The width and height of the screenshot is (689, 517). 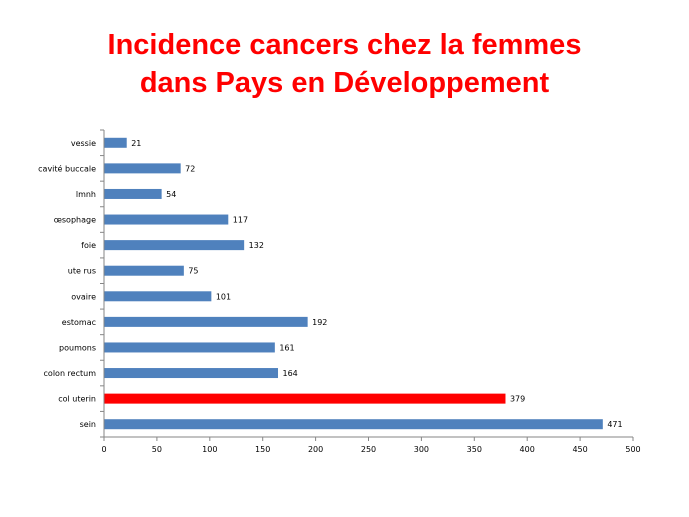 What do you see at coordinates (136, 143) in the screenshot?
I see `data-label: 21` at bounding box center [136, 143].